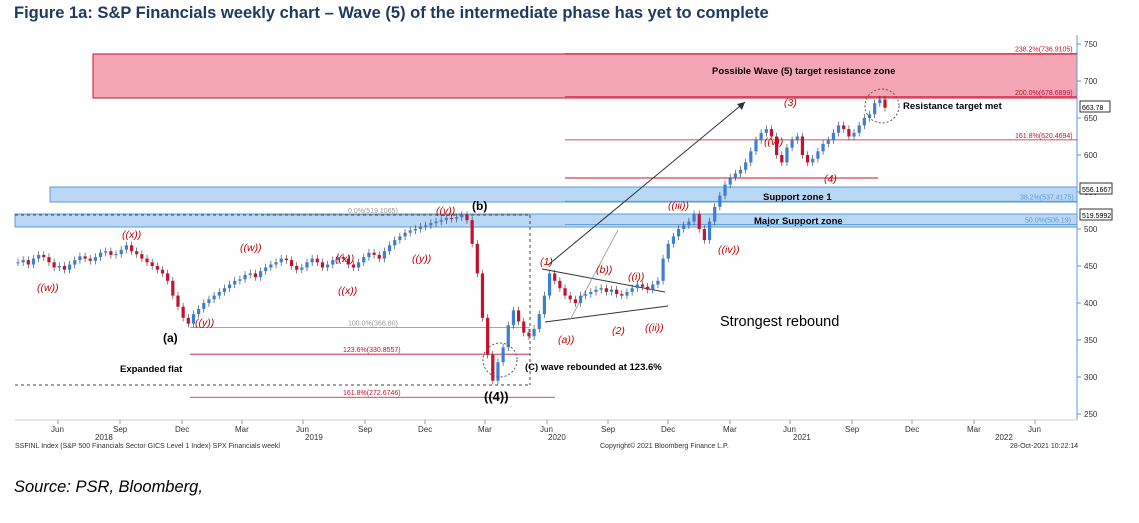  What do you see at coordinates (1091, 303) in the screenshot?
I see `y-tick-label: 400` at bounding box center [1091, 303].